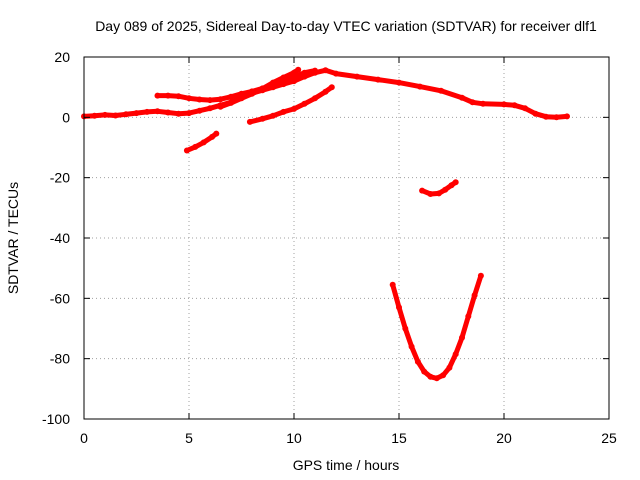  Describe the element at coordinates (236, 85) in the screenshot. I see `series-upper-track` at that location.